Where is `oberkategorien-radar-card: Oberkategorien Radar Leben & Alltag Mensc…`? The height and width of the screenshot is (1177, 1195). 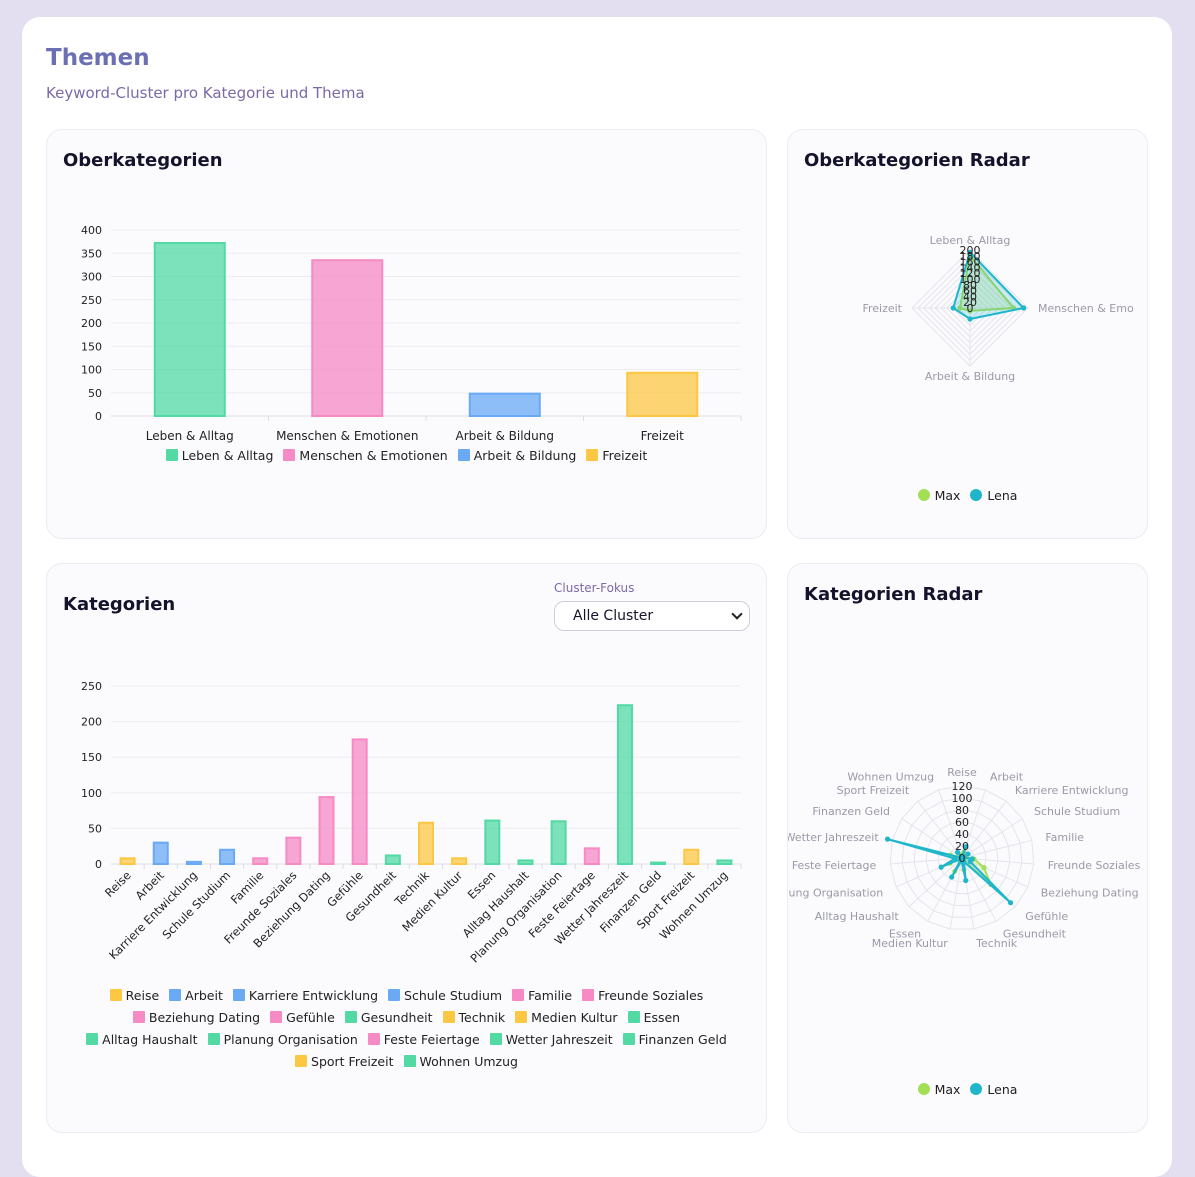
oberkategorien-radar-card: Oberkategorien Radar Leben & Alltag Mensc… is located at coordinates (967, 334).